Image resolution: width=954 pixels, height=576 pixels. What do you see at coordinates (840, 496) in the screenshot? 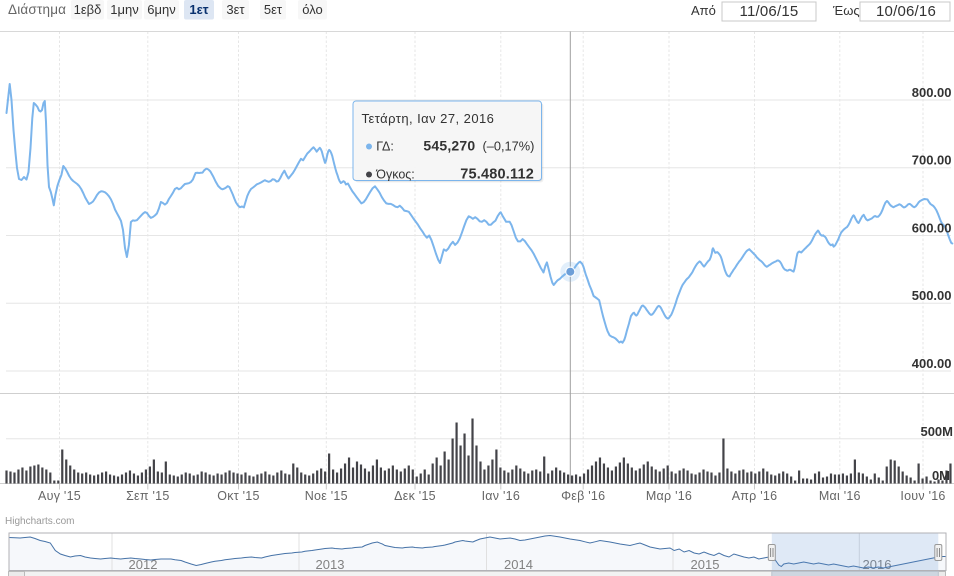
I see `svg-text: Μαι '16` at bounding box center [840, 496].